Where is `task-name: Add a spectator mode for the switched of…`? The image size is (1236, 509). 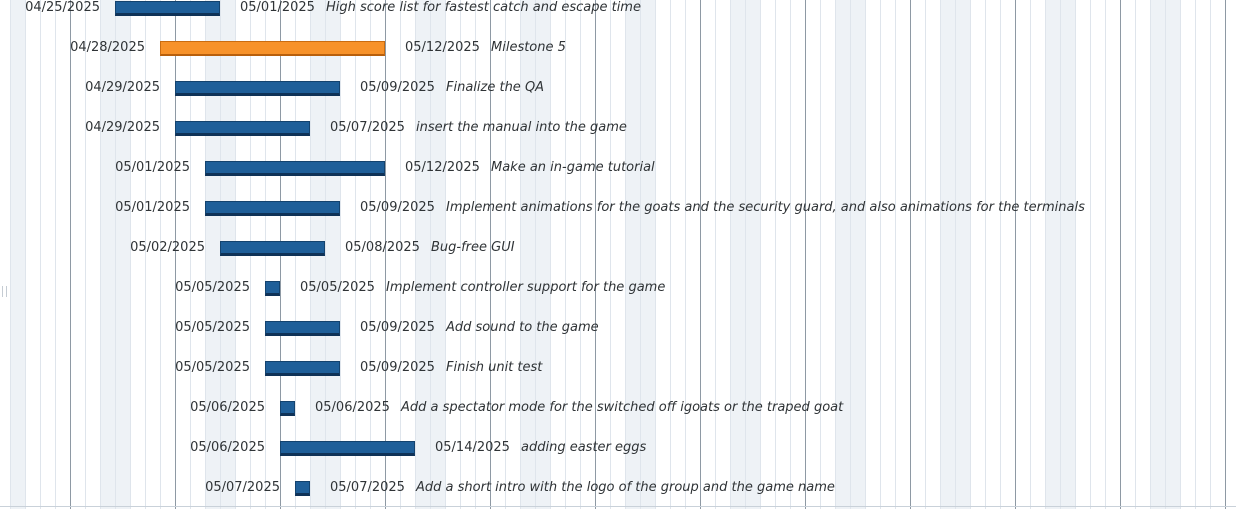
task-name: Add a spectator mode for the switched of… is located at coordinates (622, 407).